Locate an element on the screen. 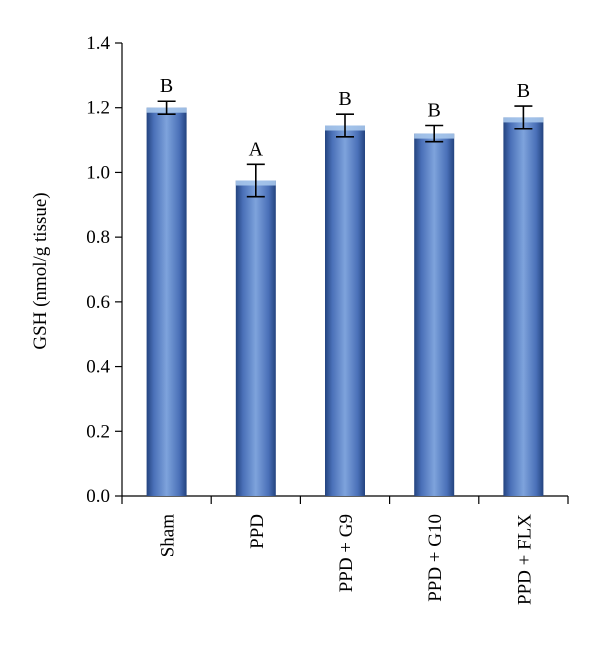 Image resolution: width=608 pixels, height=660 pixels. x-category-label: PPD + G10 is located at coordinates (435, 558).